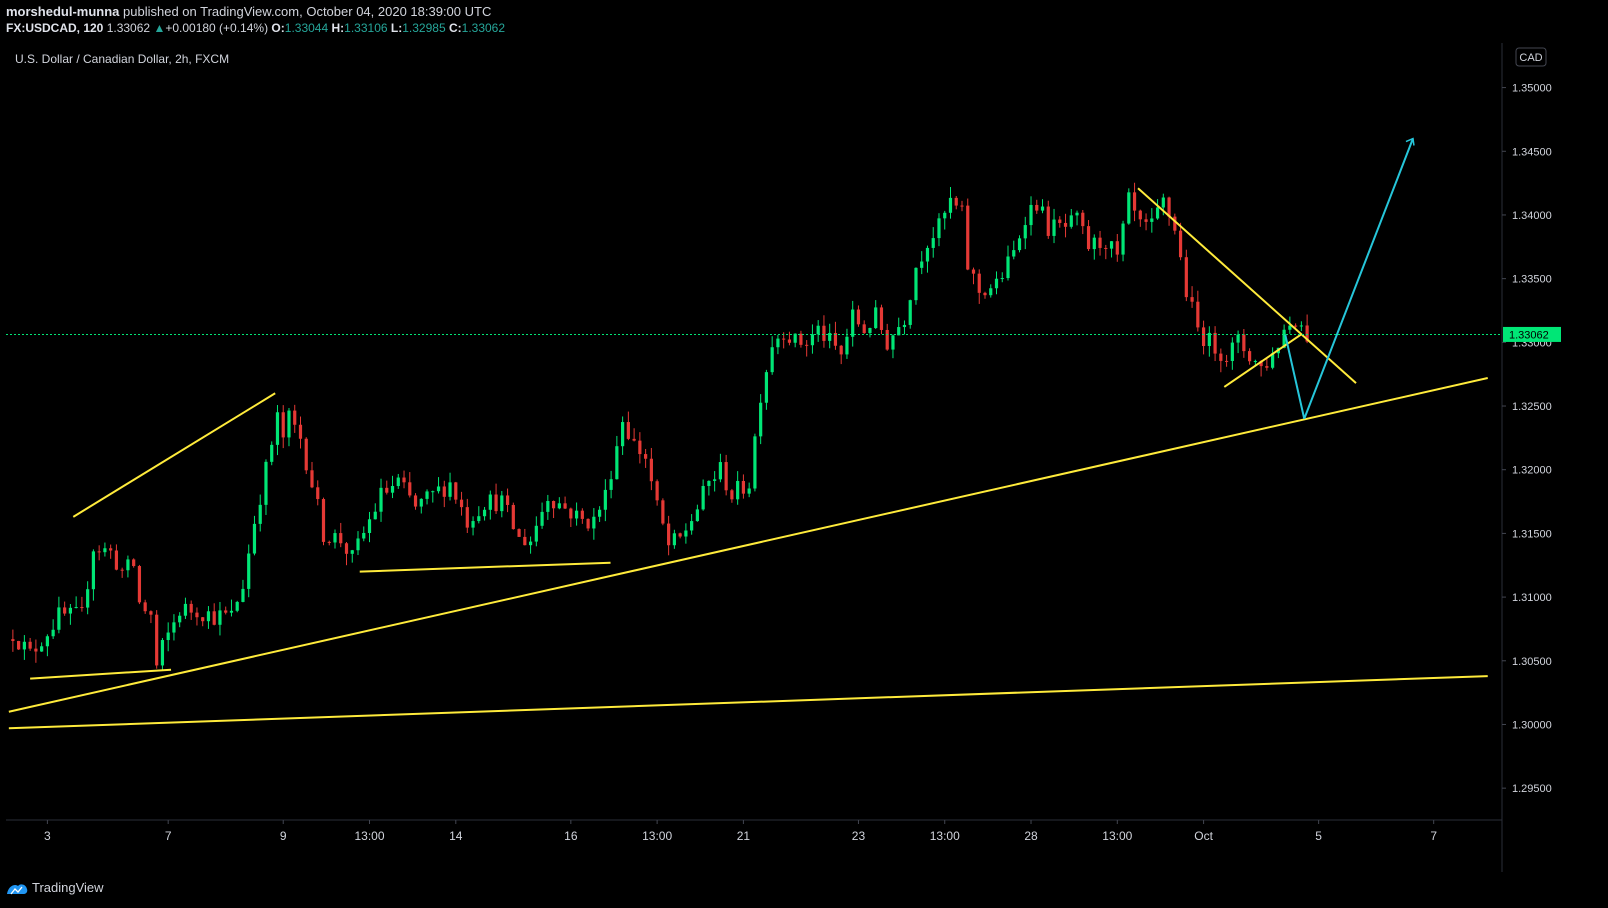 Image resolution: width=1608 pixels, height=908 pixels. I want to click on change-value: +0.00180 (+0.14%), so click(217, 28).